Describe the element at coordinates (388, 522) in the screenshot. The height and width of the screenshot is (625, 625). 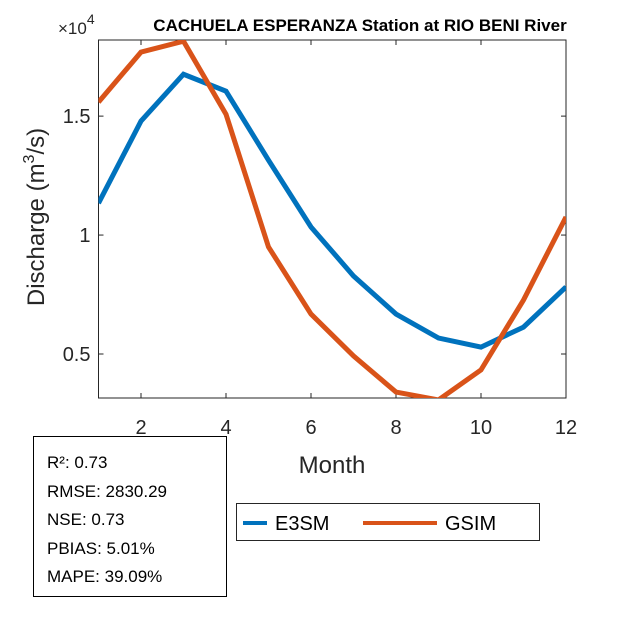
I see `legend: E3SM GSIM` at that location.